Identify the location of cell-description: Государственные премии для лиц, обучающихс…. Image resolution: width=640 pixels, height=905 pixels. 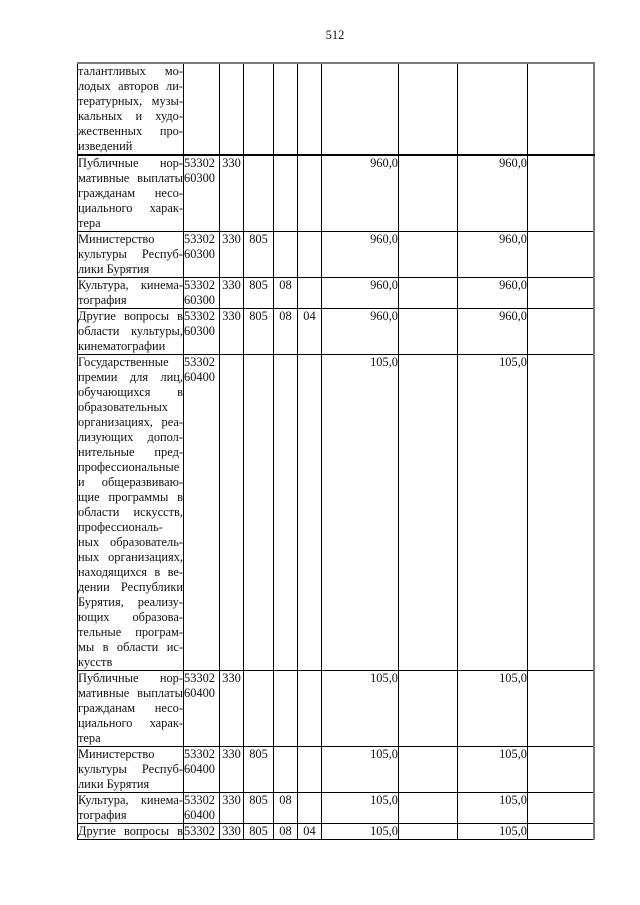
(130, 512).